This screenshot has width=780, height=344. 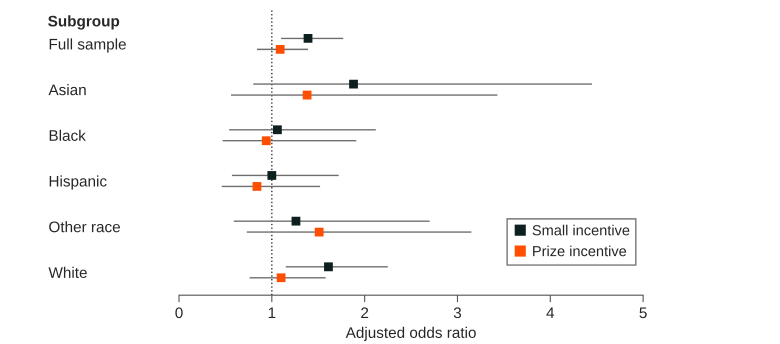 What do you see at coordinates (581, 230) in the screenshot?
I see `legend-label: Small incentive` at bounding box center [581, 230].